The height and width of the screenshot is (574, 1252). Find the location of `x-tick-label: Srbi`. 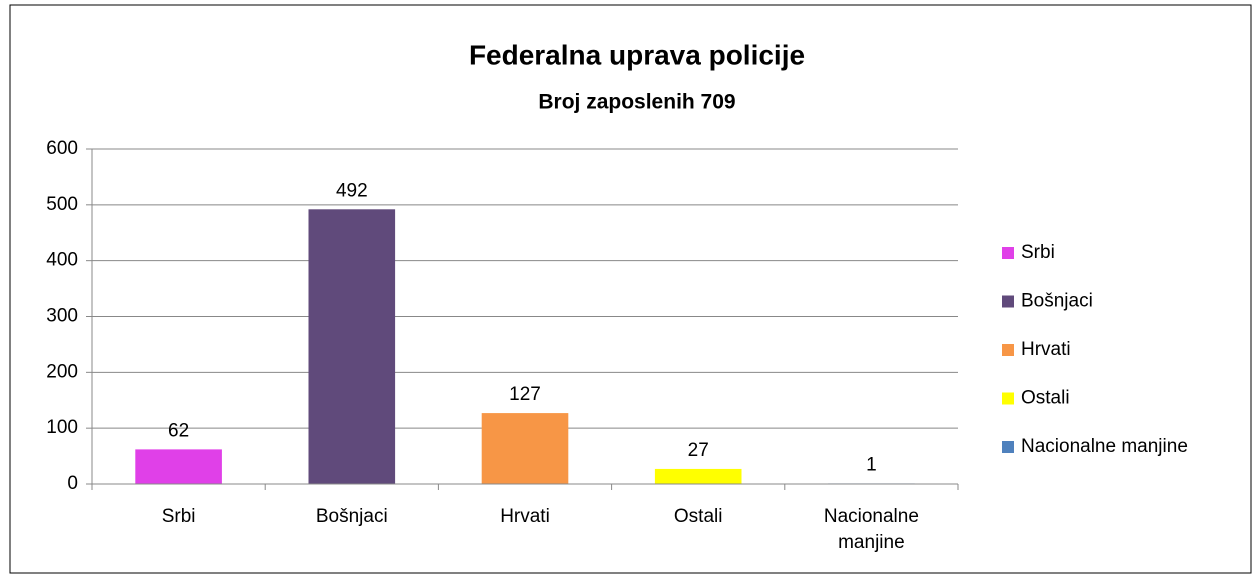

x-tick-label: Srbi is located at coordinates (178, 516).